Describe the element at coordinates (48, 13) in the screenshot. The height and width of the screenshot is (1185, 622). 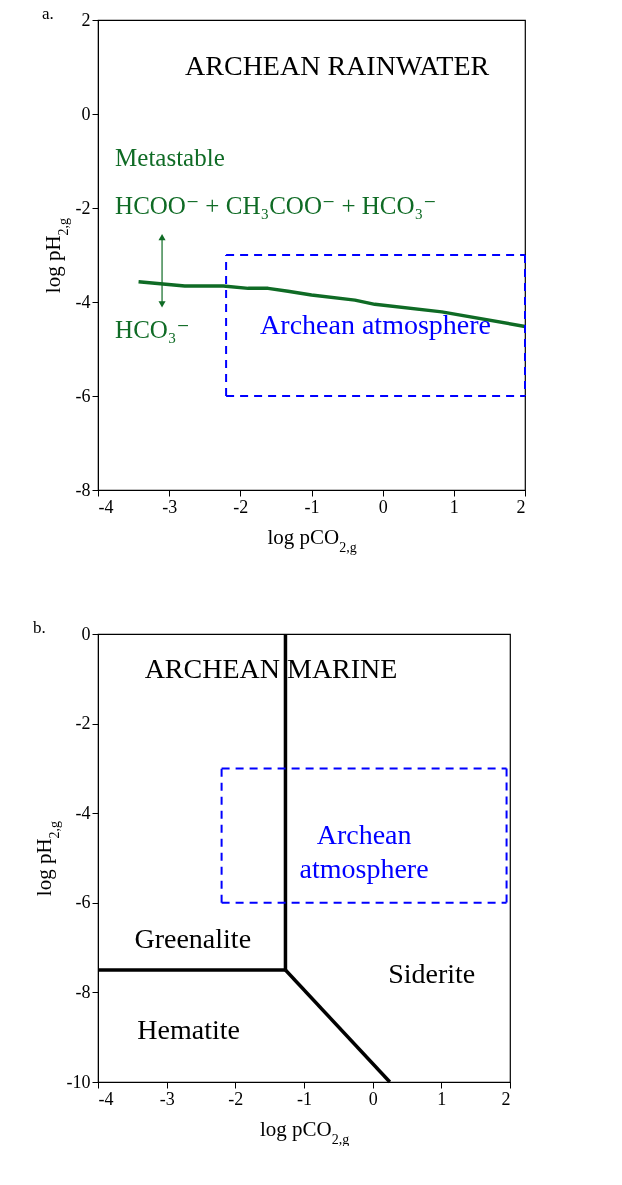
I see `chart-title: a.` at that location.